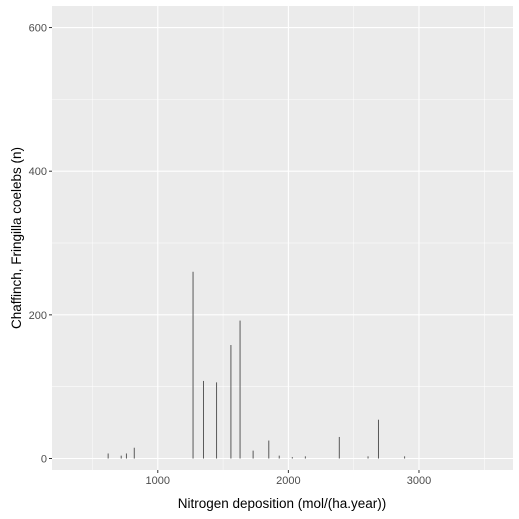 This screenshot has height=519, width=519. I want to click on y-tick-label: 0, so click(44, 460).